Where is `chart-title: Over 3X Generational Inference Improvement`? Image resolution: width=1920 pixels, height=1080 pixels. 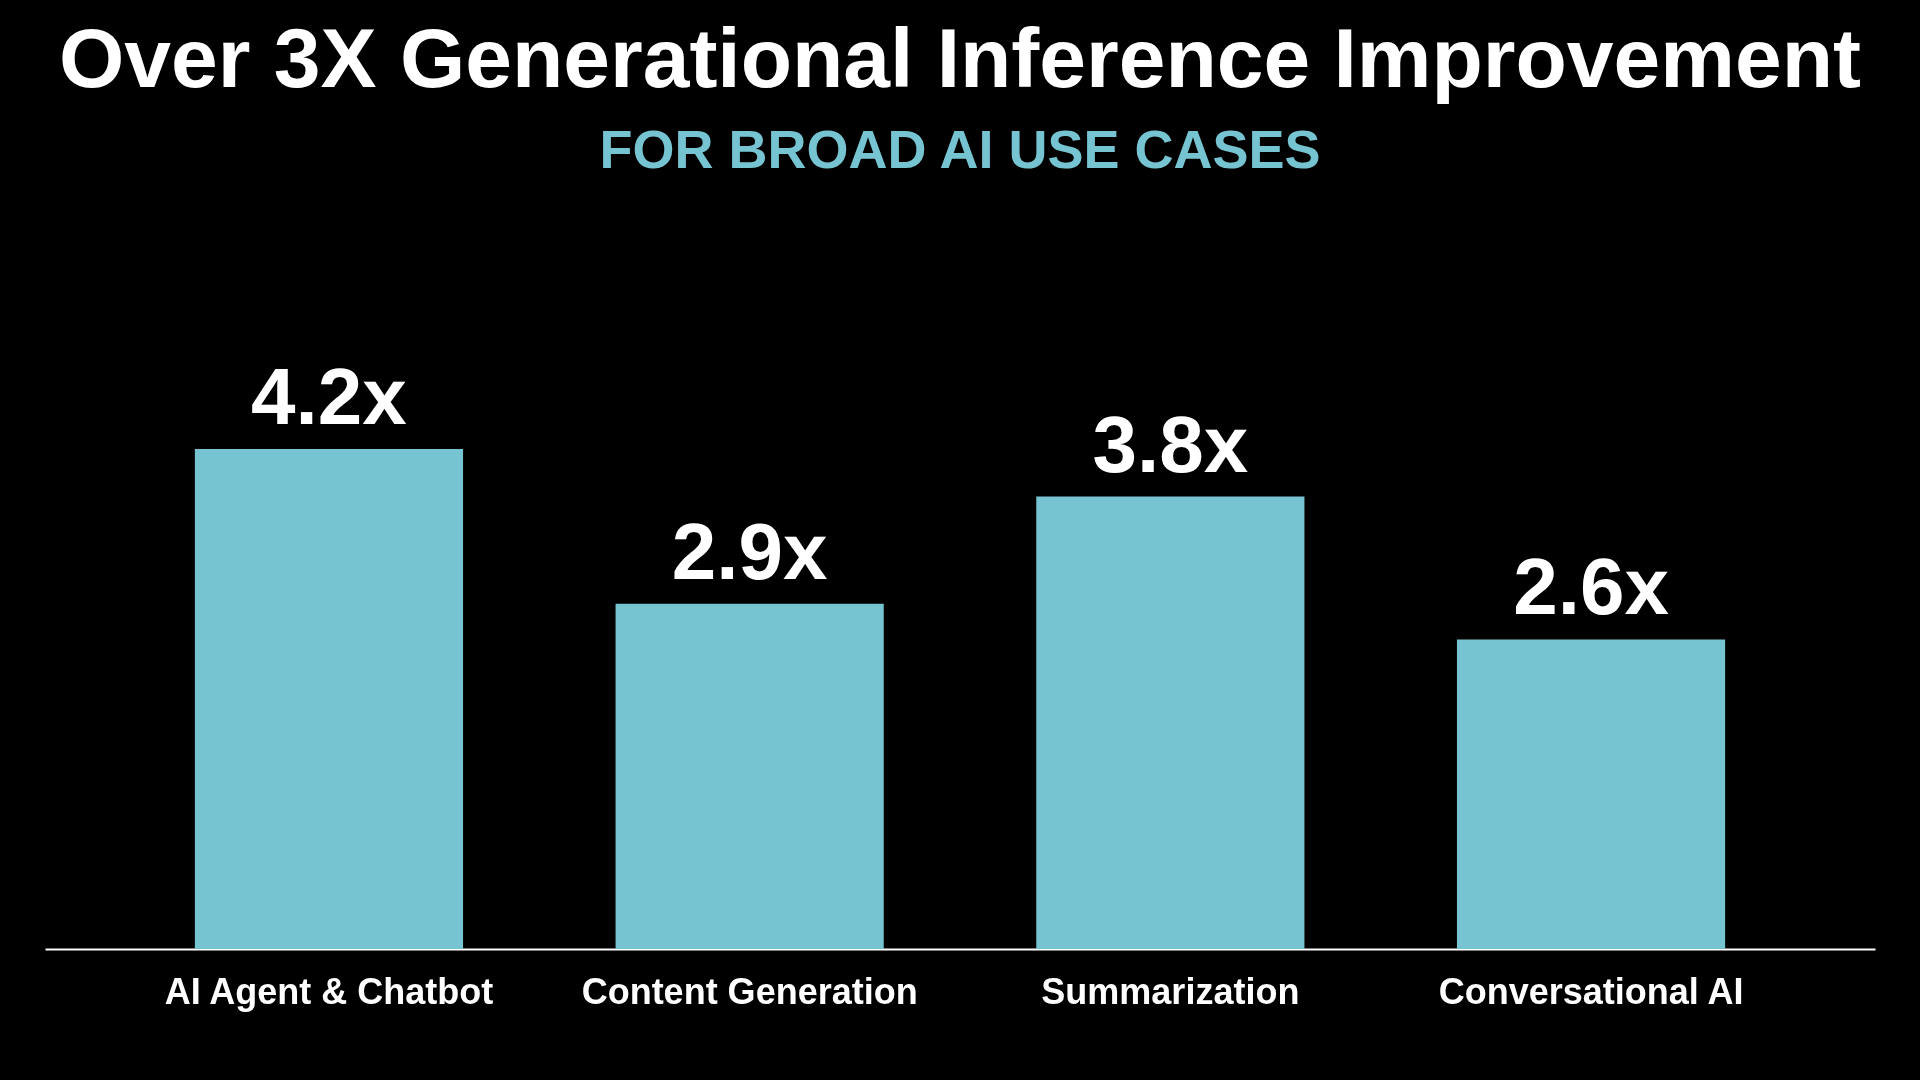 chart-title: Over 3X Generational Inference Improvement is located at coordinates (960, 58).